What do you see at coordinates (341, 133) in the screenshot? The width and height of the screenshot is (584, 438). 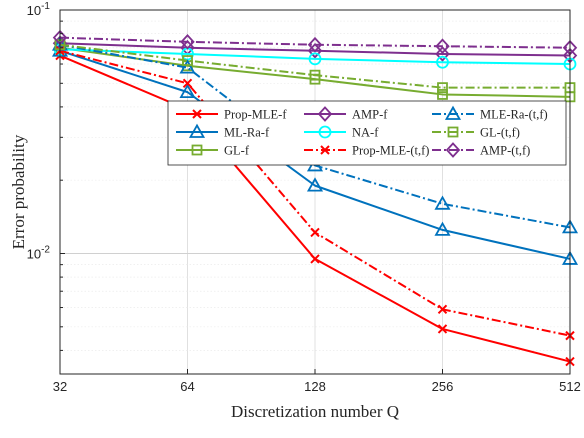 I see `legend-item: NA-f` at bounding box center [341, 133].